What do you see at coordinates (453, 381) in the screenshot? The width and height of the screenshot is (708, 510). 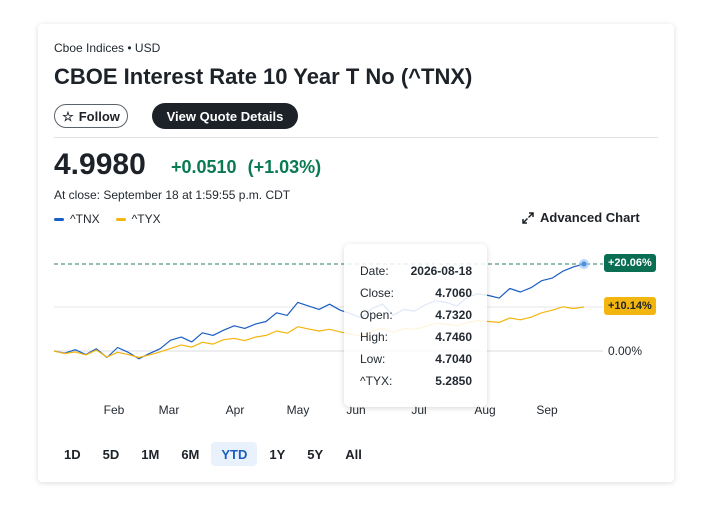 I see `tooltip-value: 5.2850` at bounding box center [453, 381].